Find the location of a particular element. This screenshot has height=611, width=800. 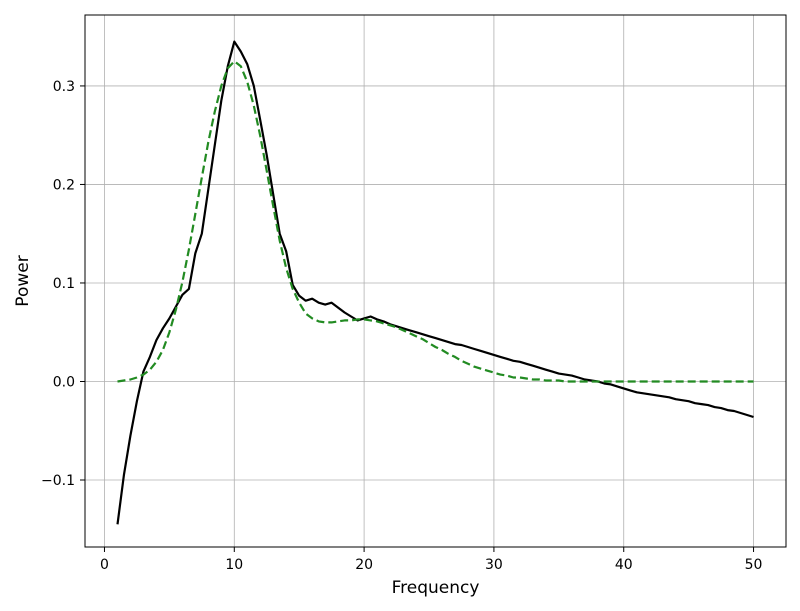

x-tick-label: 50 is located at coordinates (754, 565).